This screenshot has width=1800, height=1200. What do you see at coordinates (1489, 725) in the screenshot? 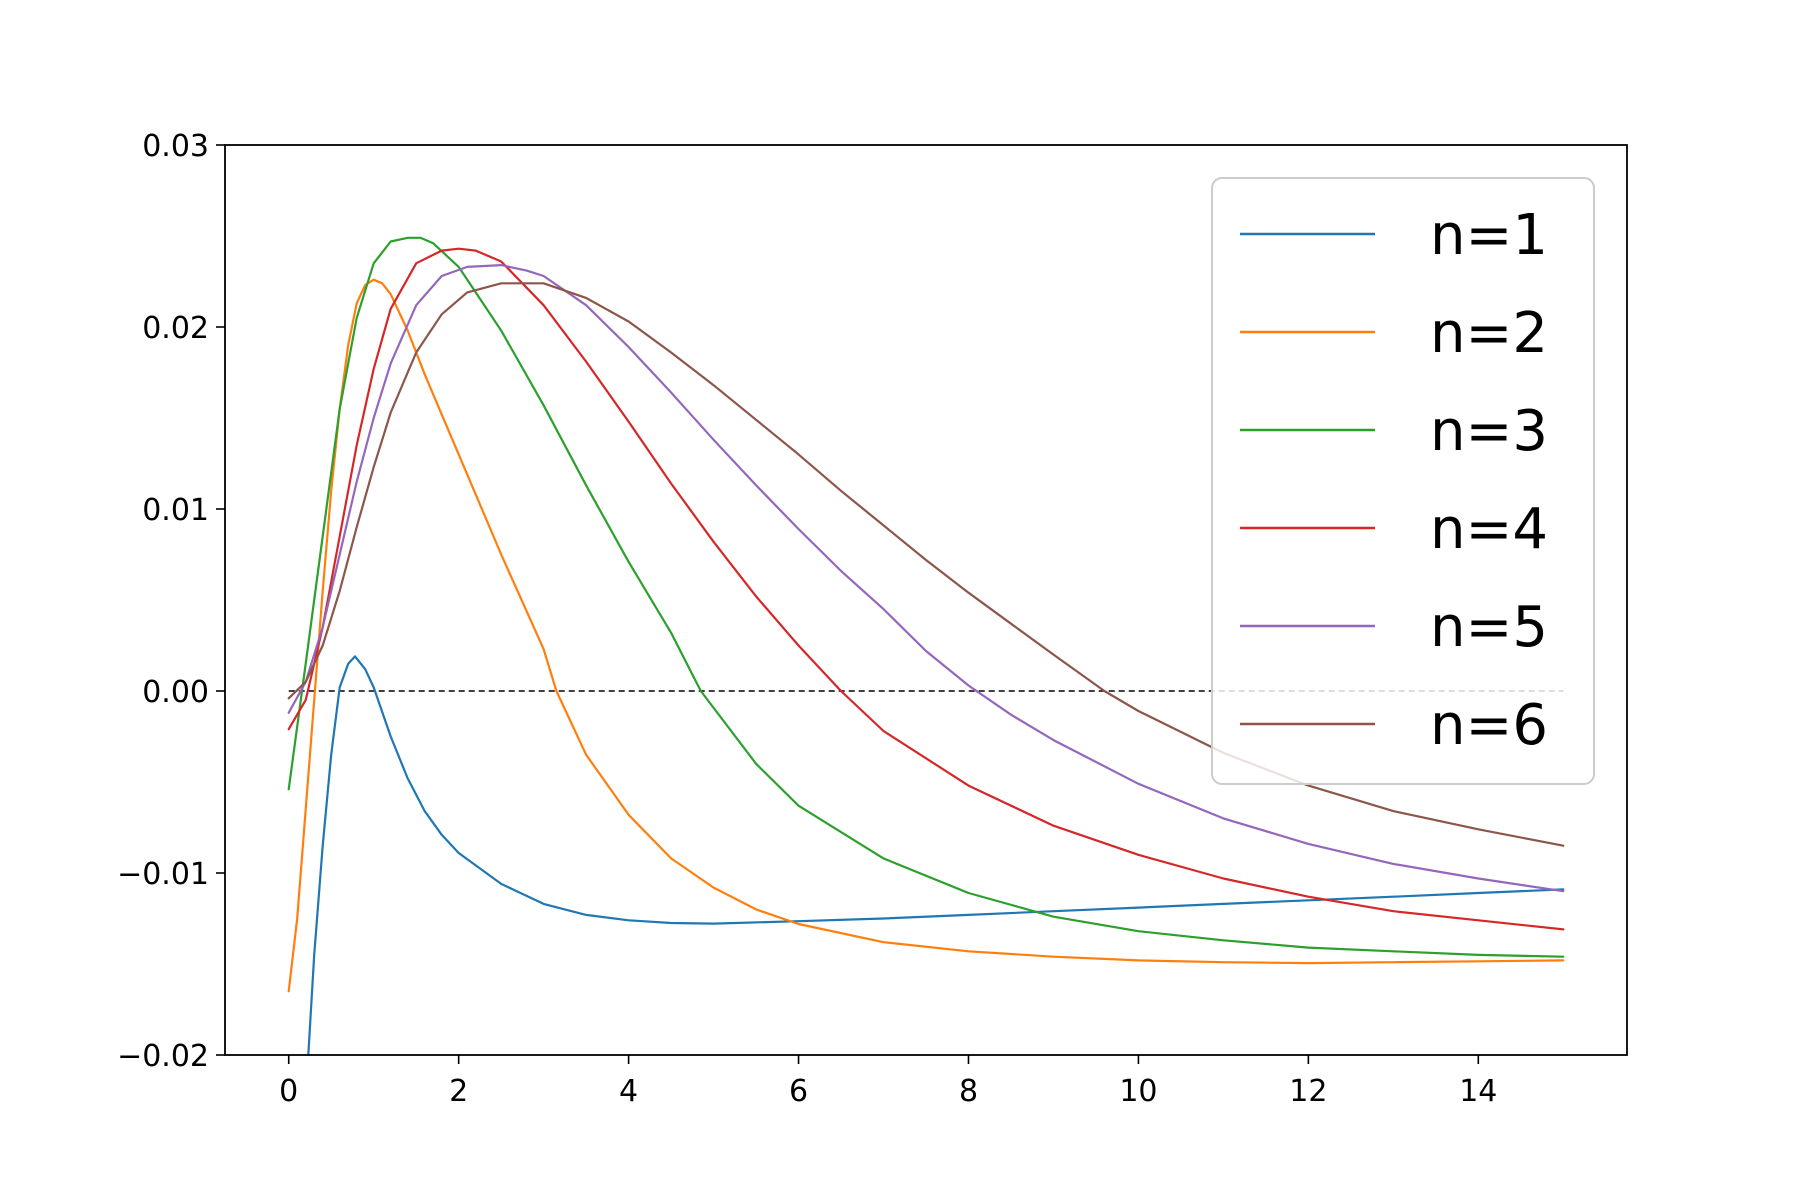
I see `legend-label: n=6` at bounding box center [1489, 725].